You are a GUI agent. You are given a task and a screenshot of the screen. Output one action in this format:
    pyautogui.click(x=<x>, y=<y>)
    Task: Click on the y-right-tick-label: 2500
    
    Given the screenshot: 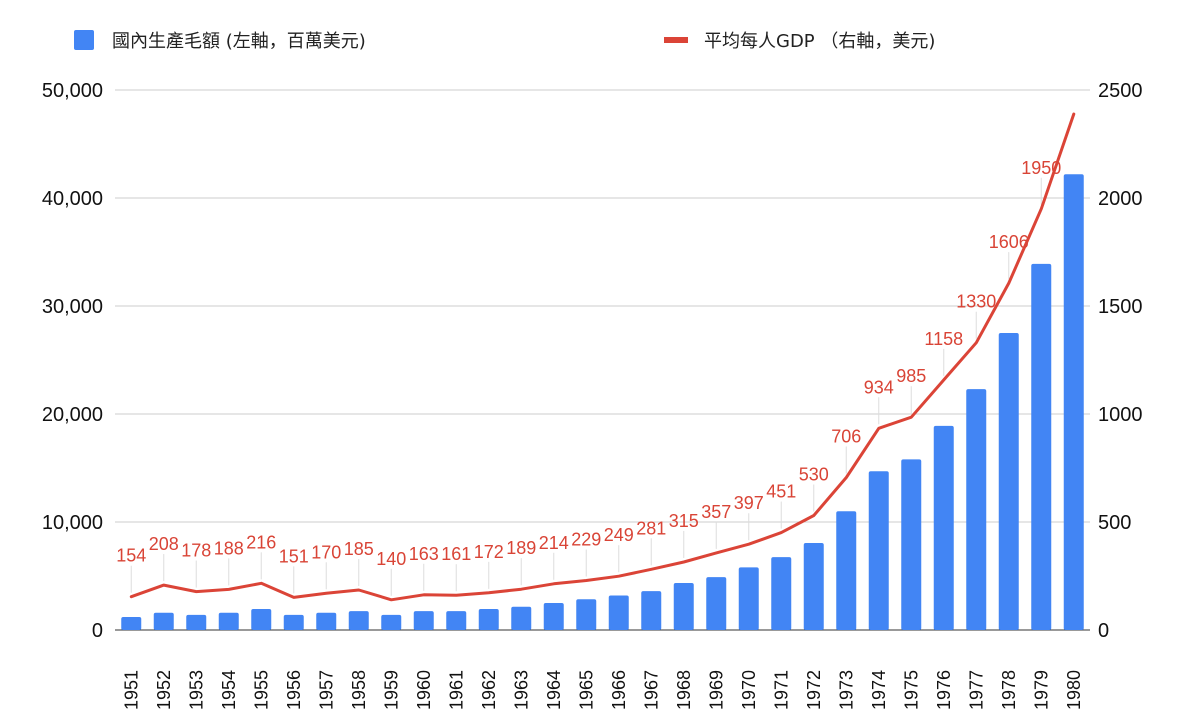 What is the action you would take?
    pyautogui.click(x=1120, y=91)
    